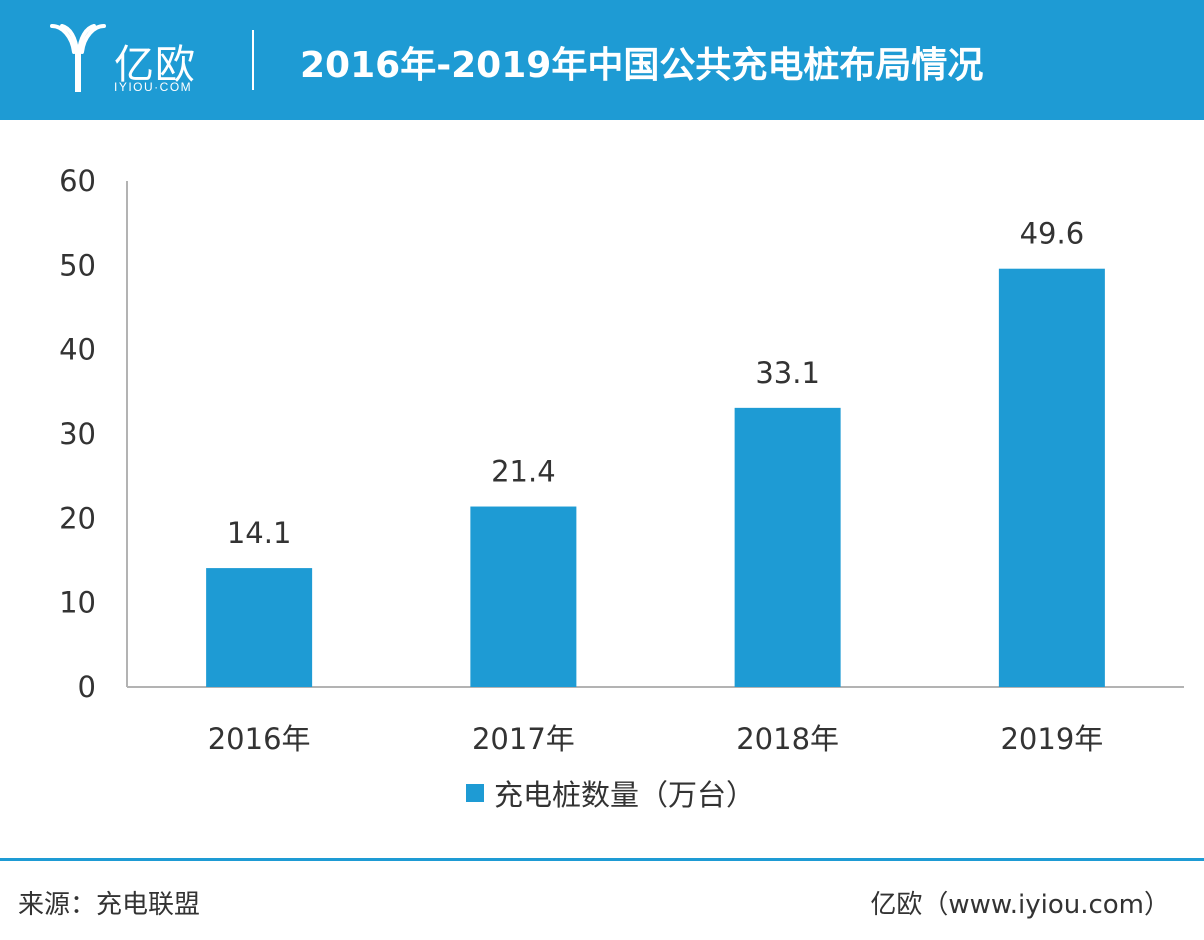 The image size is (1204, 940). Describe the element at coordinates (78, 58) in the screenshot. I see `logo-y-icon` at that location.